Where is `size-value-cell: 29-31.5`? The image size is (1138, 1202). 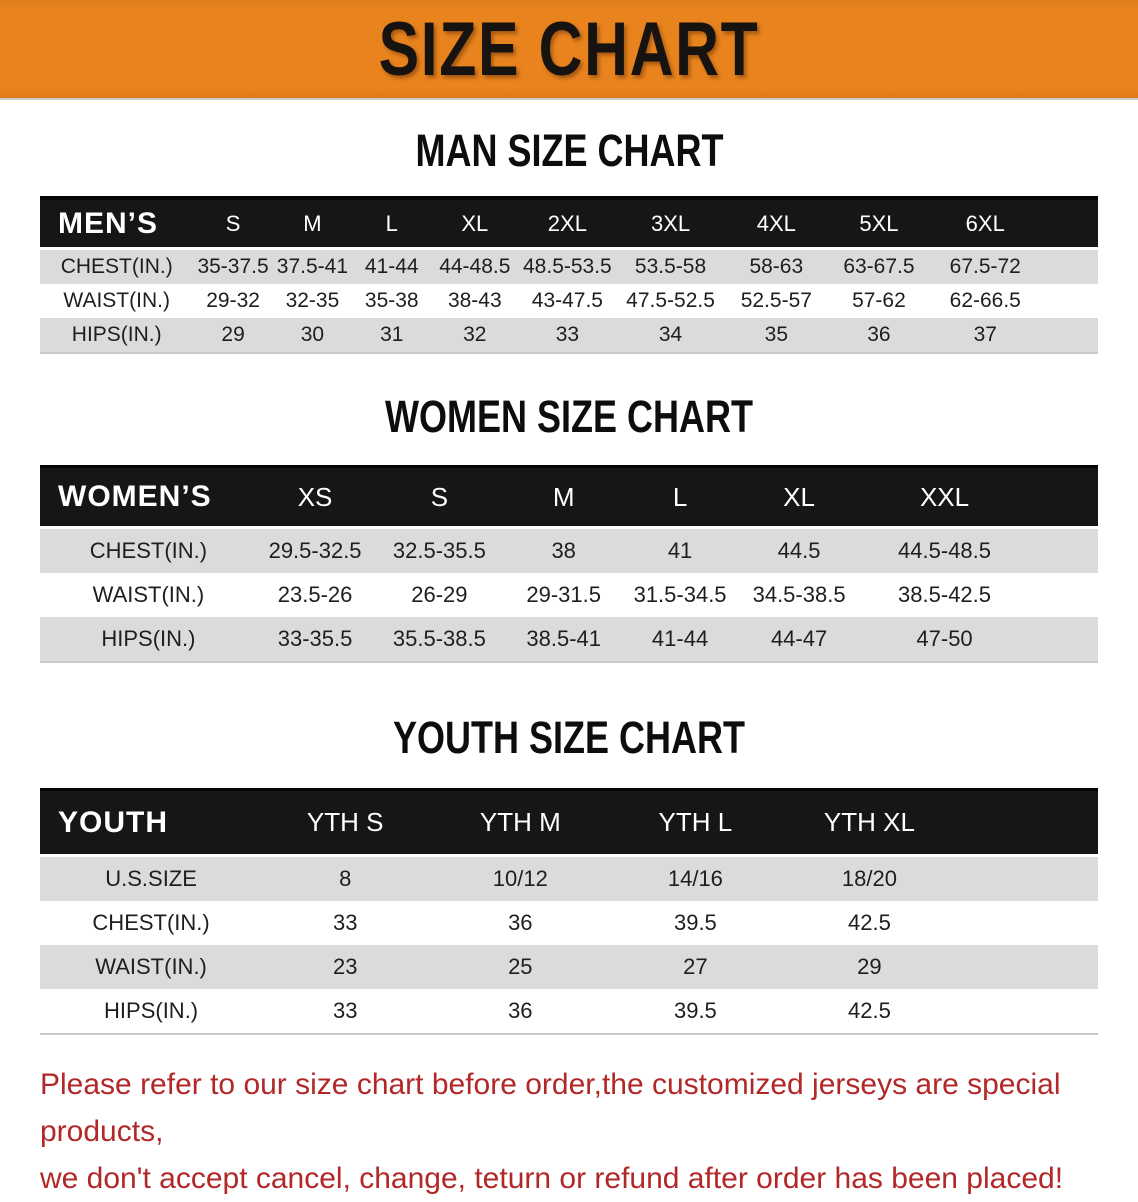 size-value-cell: 29-31.5 is located at coordinates (563, 594).